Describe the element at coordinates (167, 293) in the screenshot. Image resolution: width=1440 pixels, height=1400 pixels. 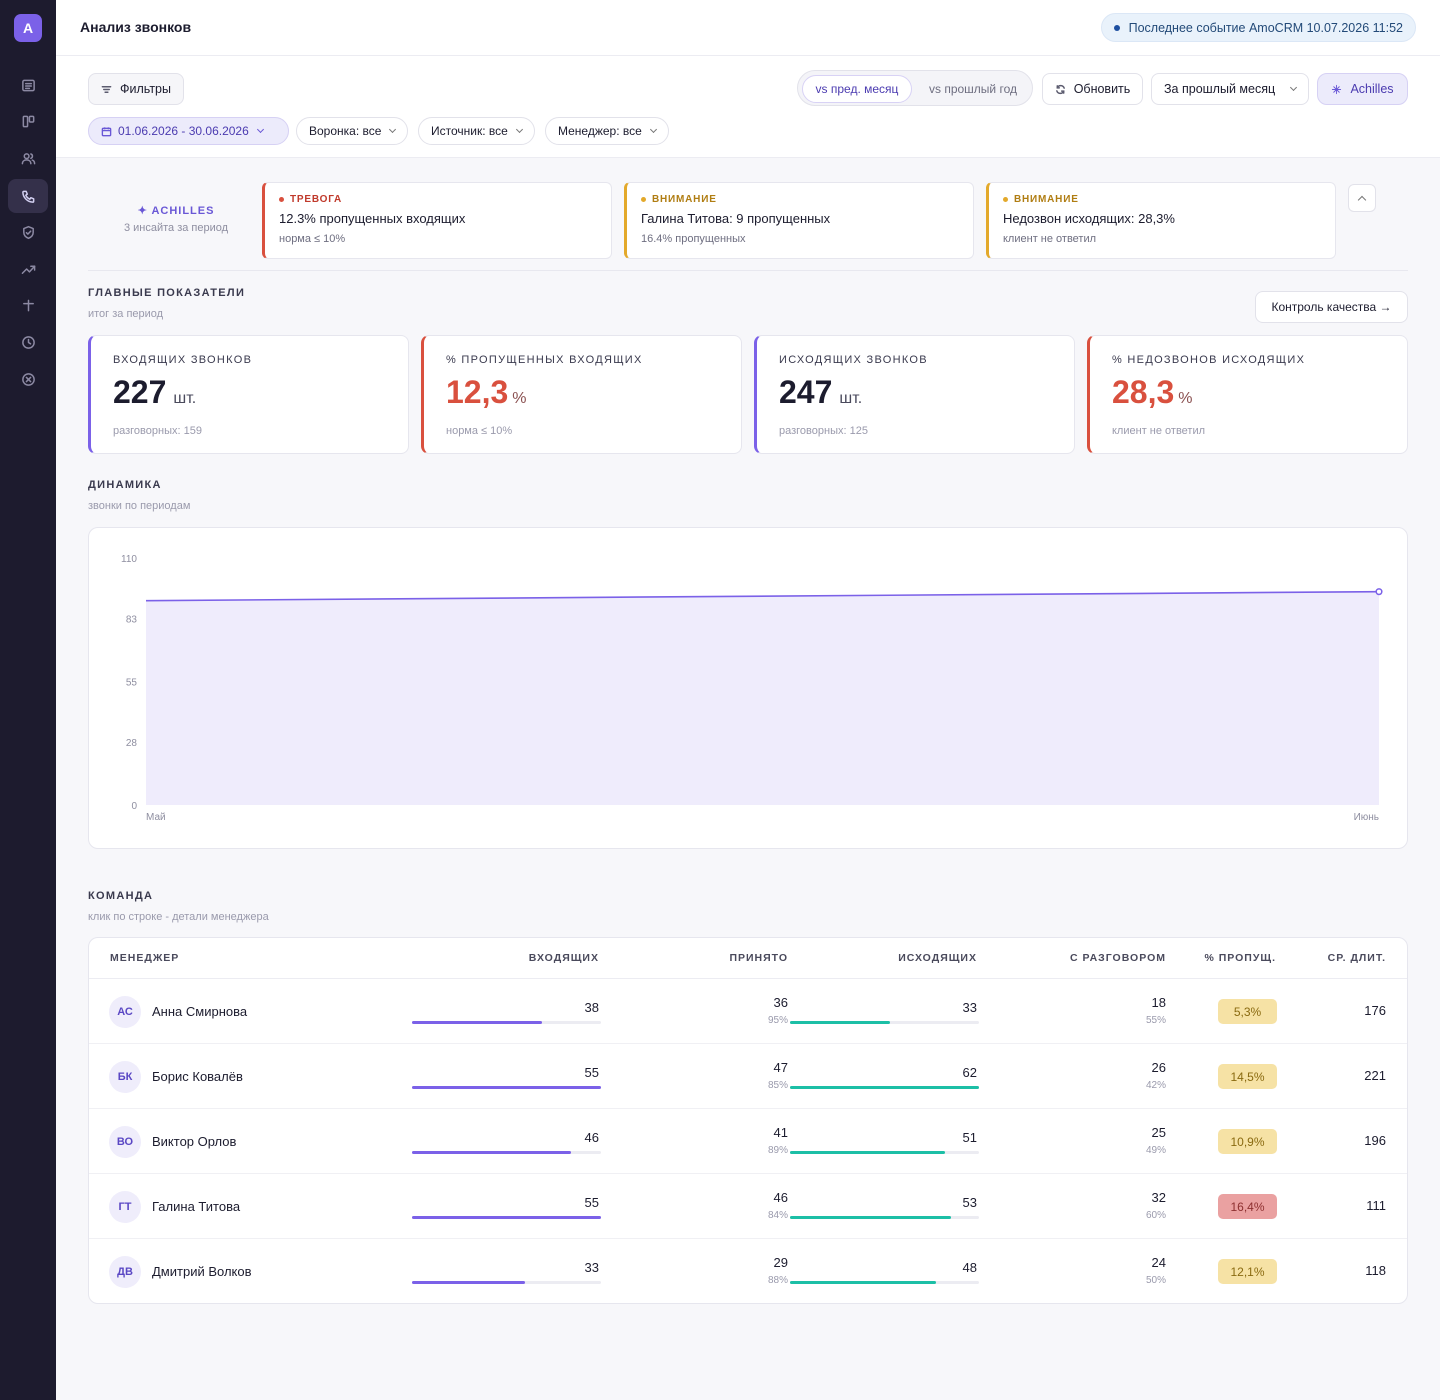
I see `kpi-section-title: ГЛАВНЫЕ ПОКАЗАТЕЛИ` at that location.